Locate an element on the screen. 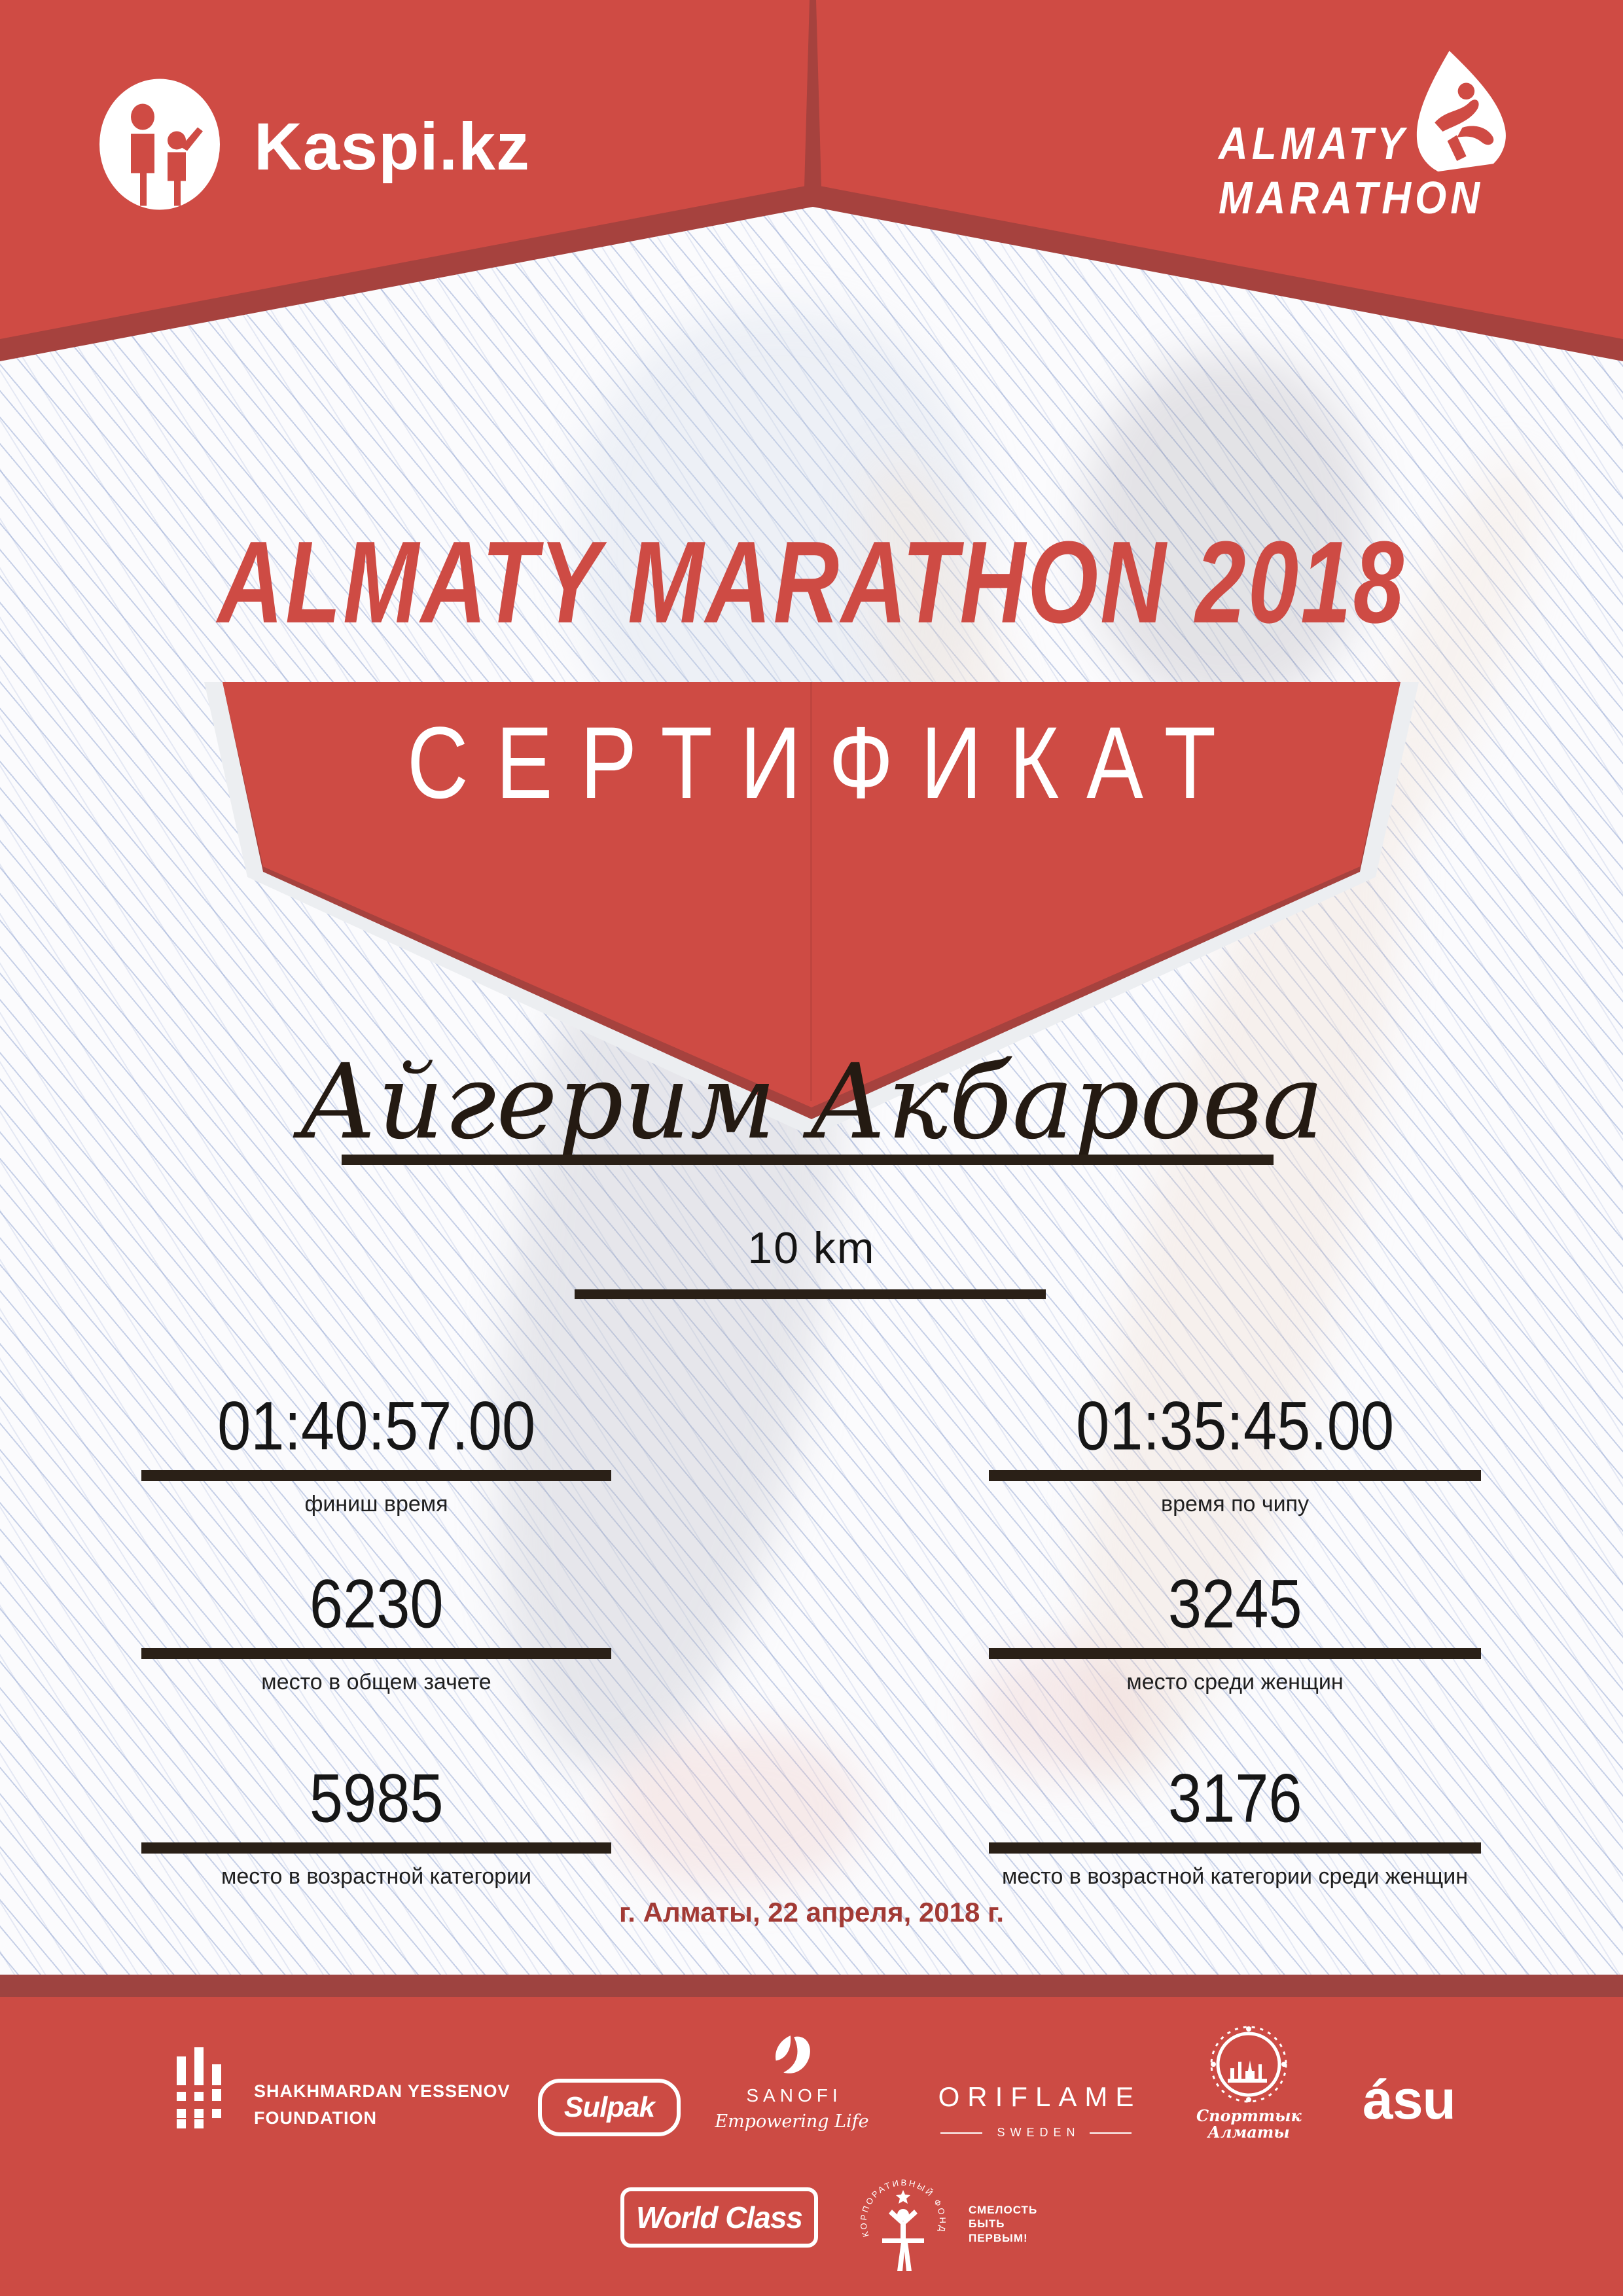 The image size is (1623, 2296). event-title: ALMATY MARATHON 2018 is located at coordinates (811, 582).